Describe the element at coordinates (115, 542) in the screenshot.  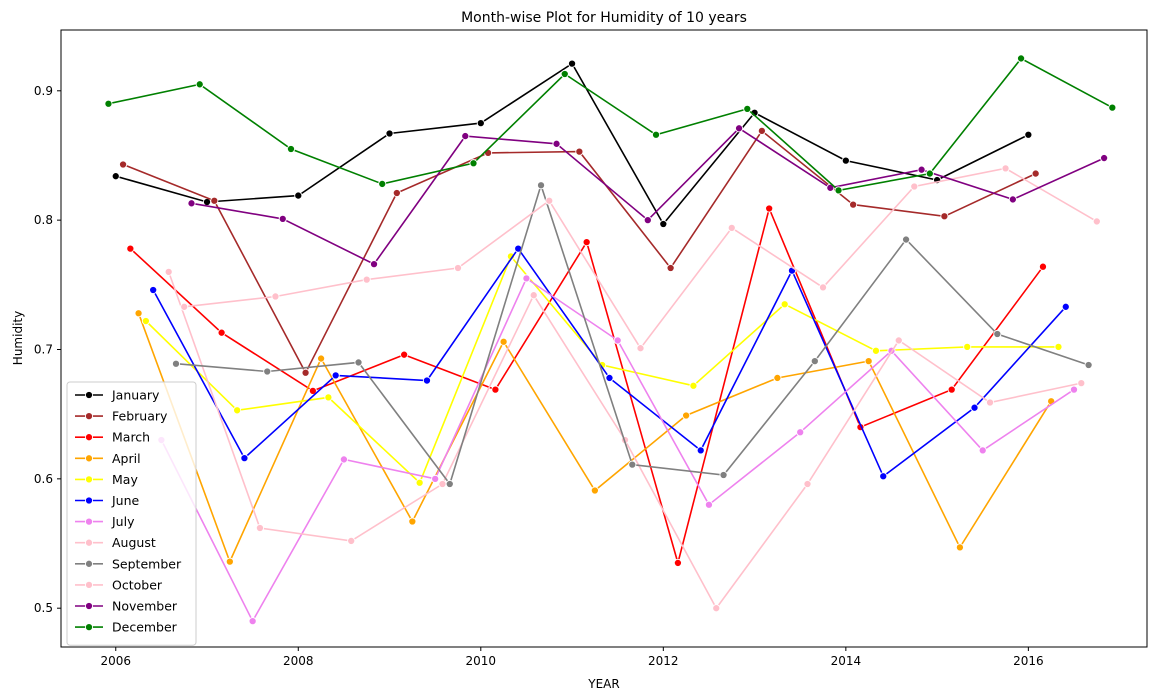
I see `legend-entry-august: August` at that location.